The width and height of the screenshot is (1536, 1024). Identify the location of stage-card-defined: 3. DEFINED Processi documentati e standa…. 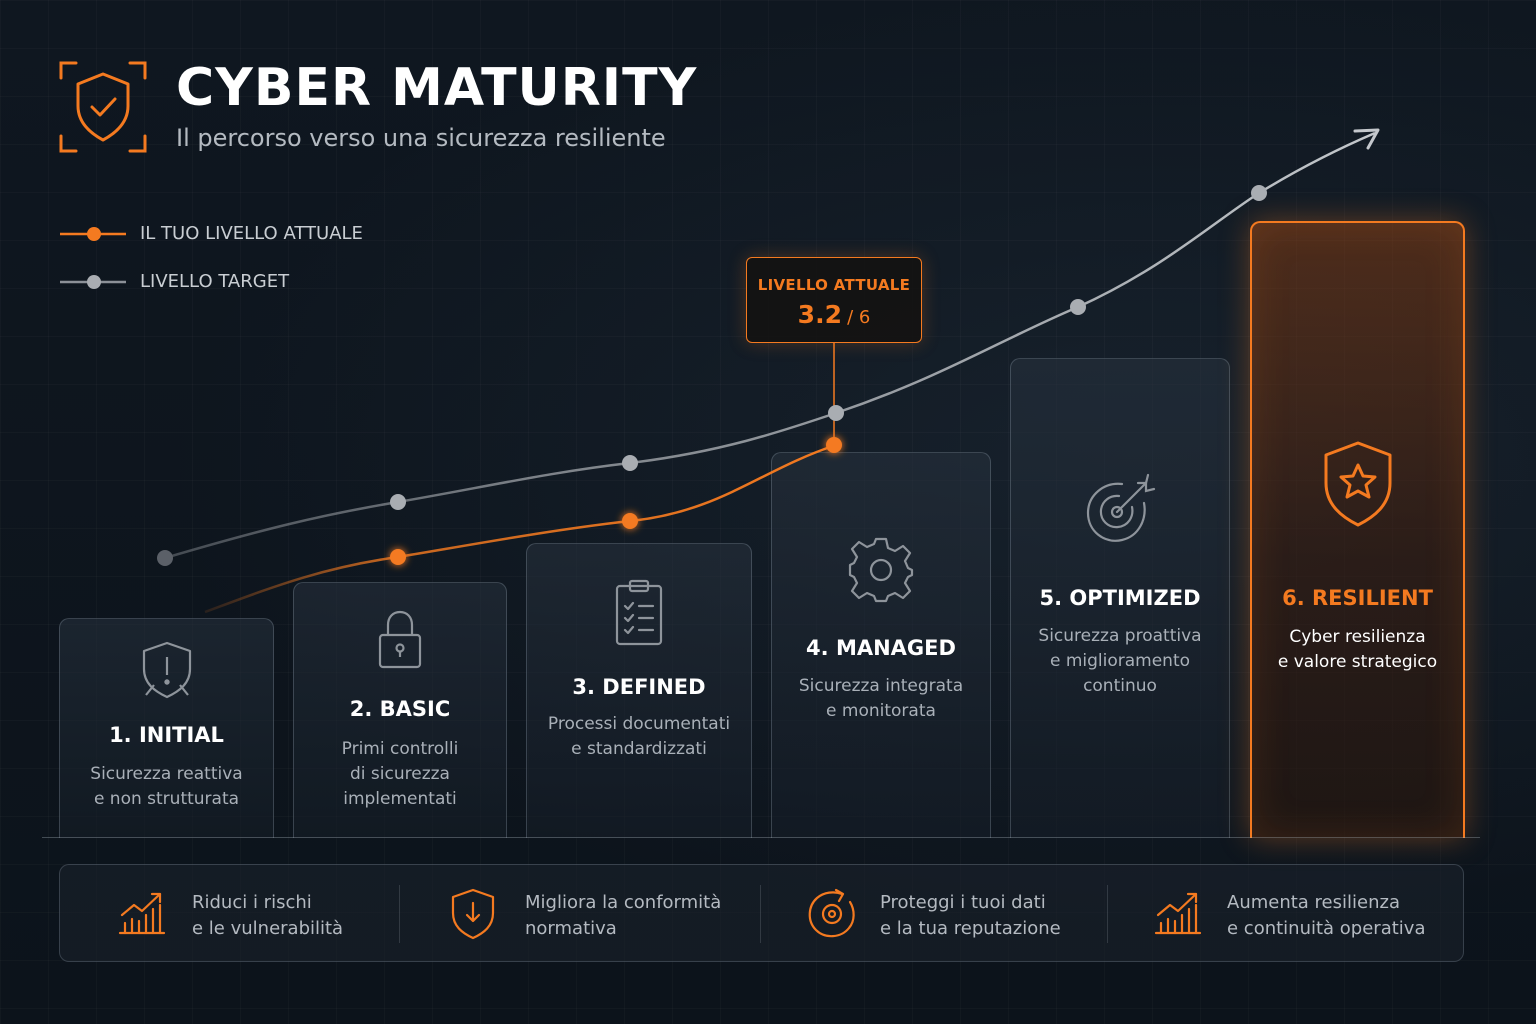
(639, 690).